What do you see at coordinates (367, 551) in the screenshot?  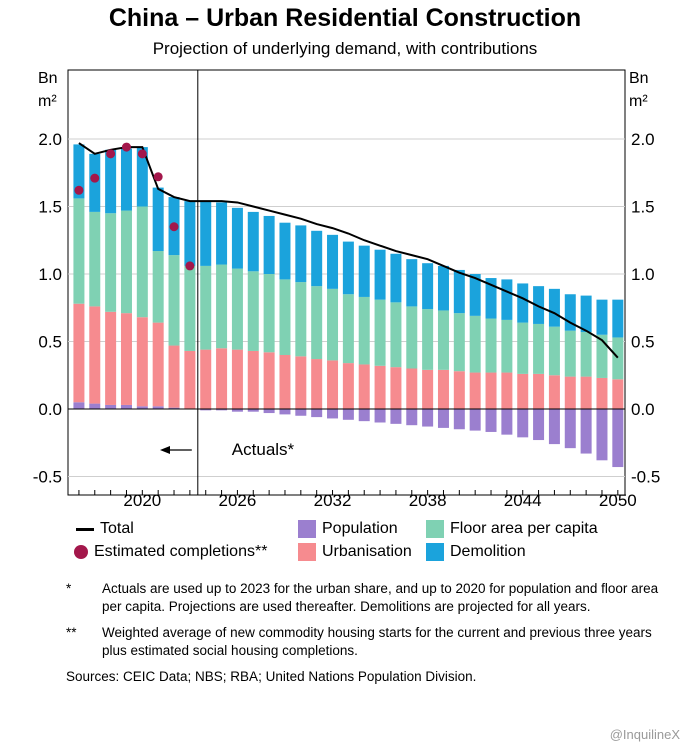 I see `legend-urbanisation-label: Urbanisation` at bounding box center [367, 551].